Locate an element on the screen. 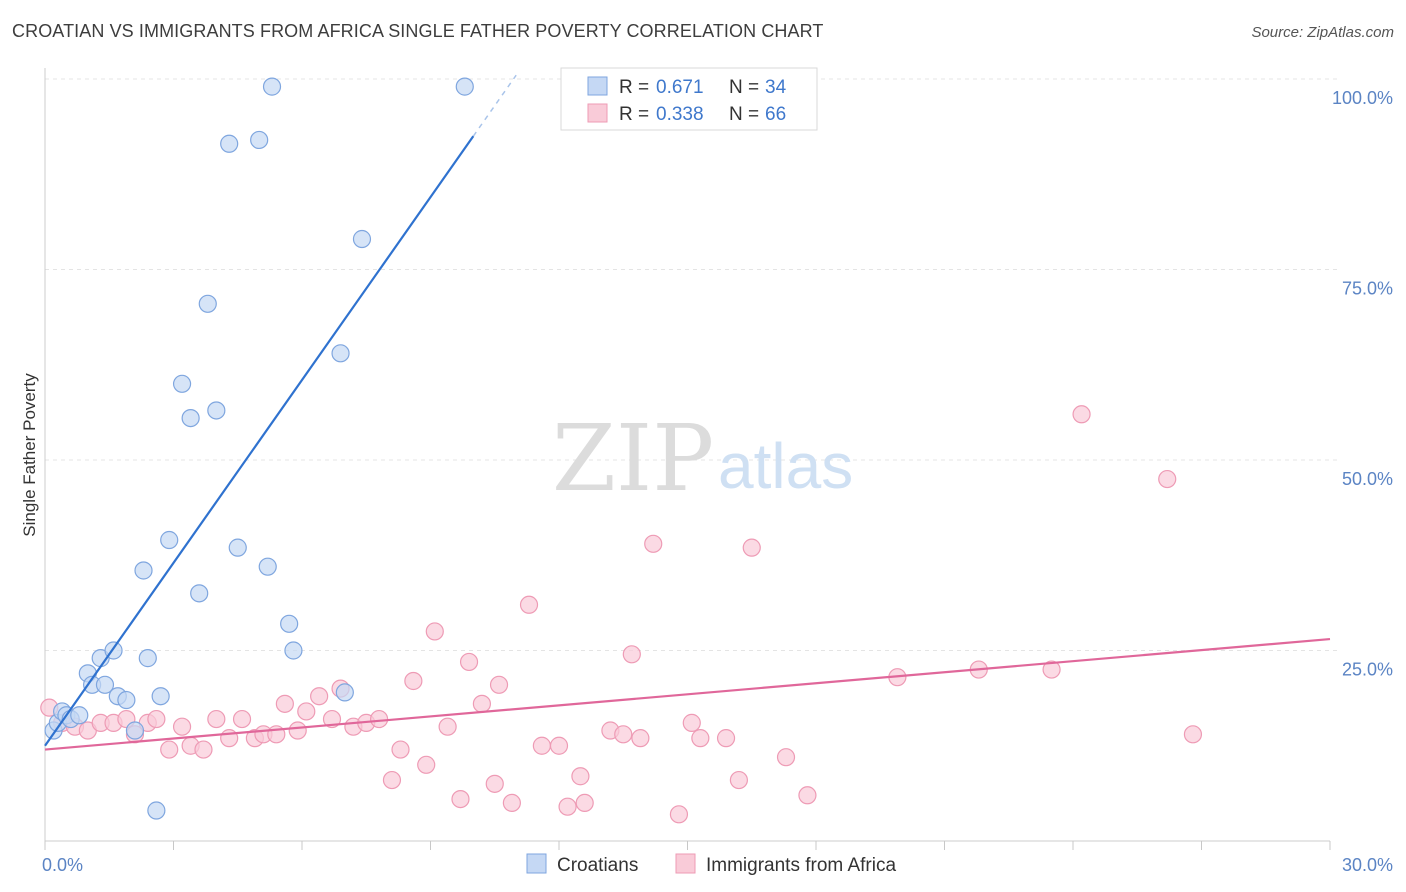 The height and width of the screenshot is (892, 1406). stats-n-value-1: 34 is located at coordinates (776, 87).